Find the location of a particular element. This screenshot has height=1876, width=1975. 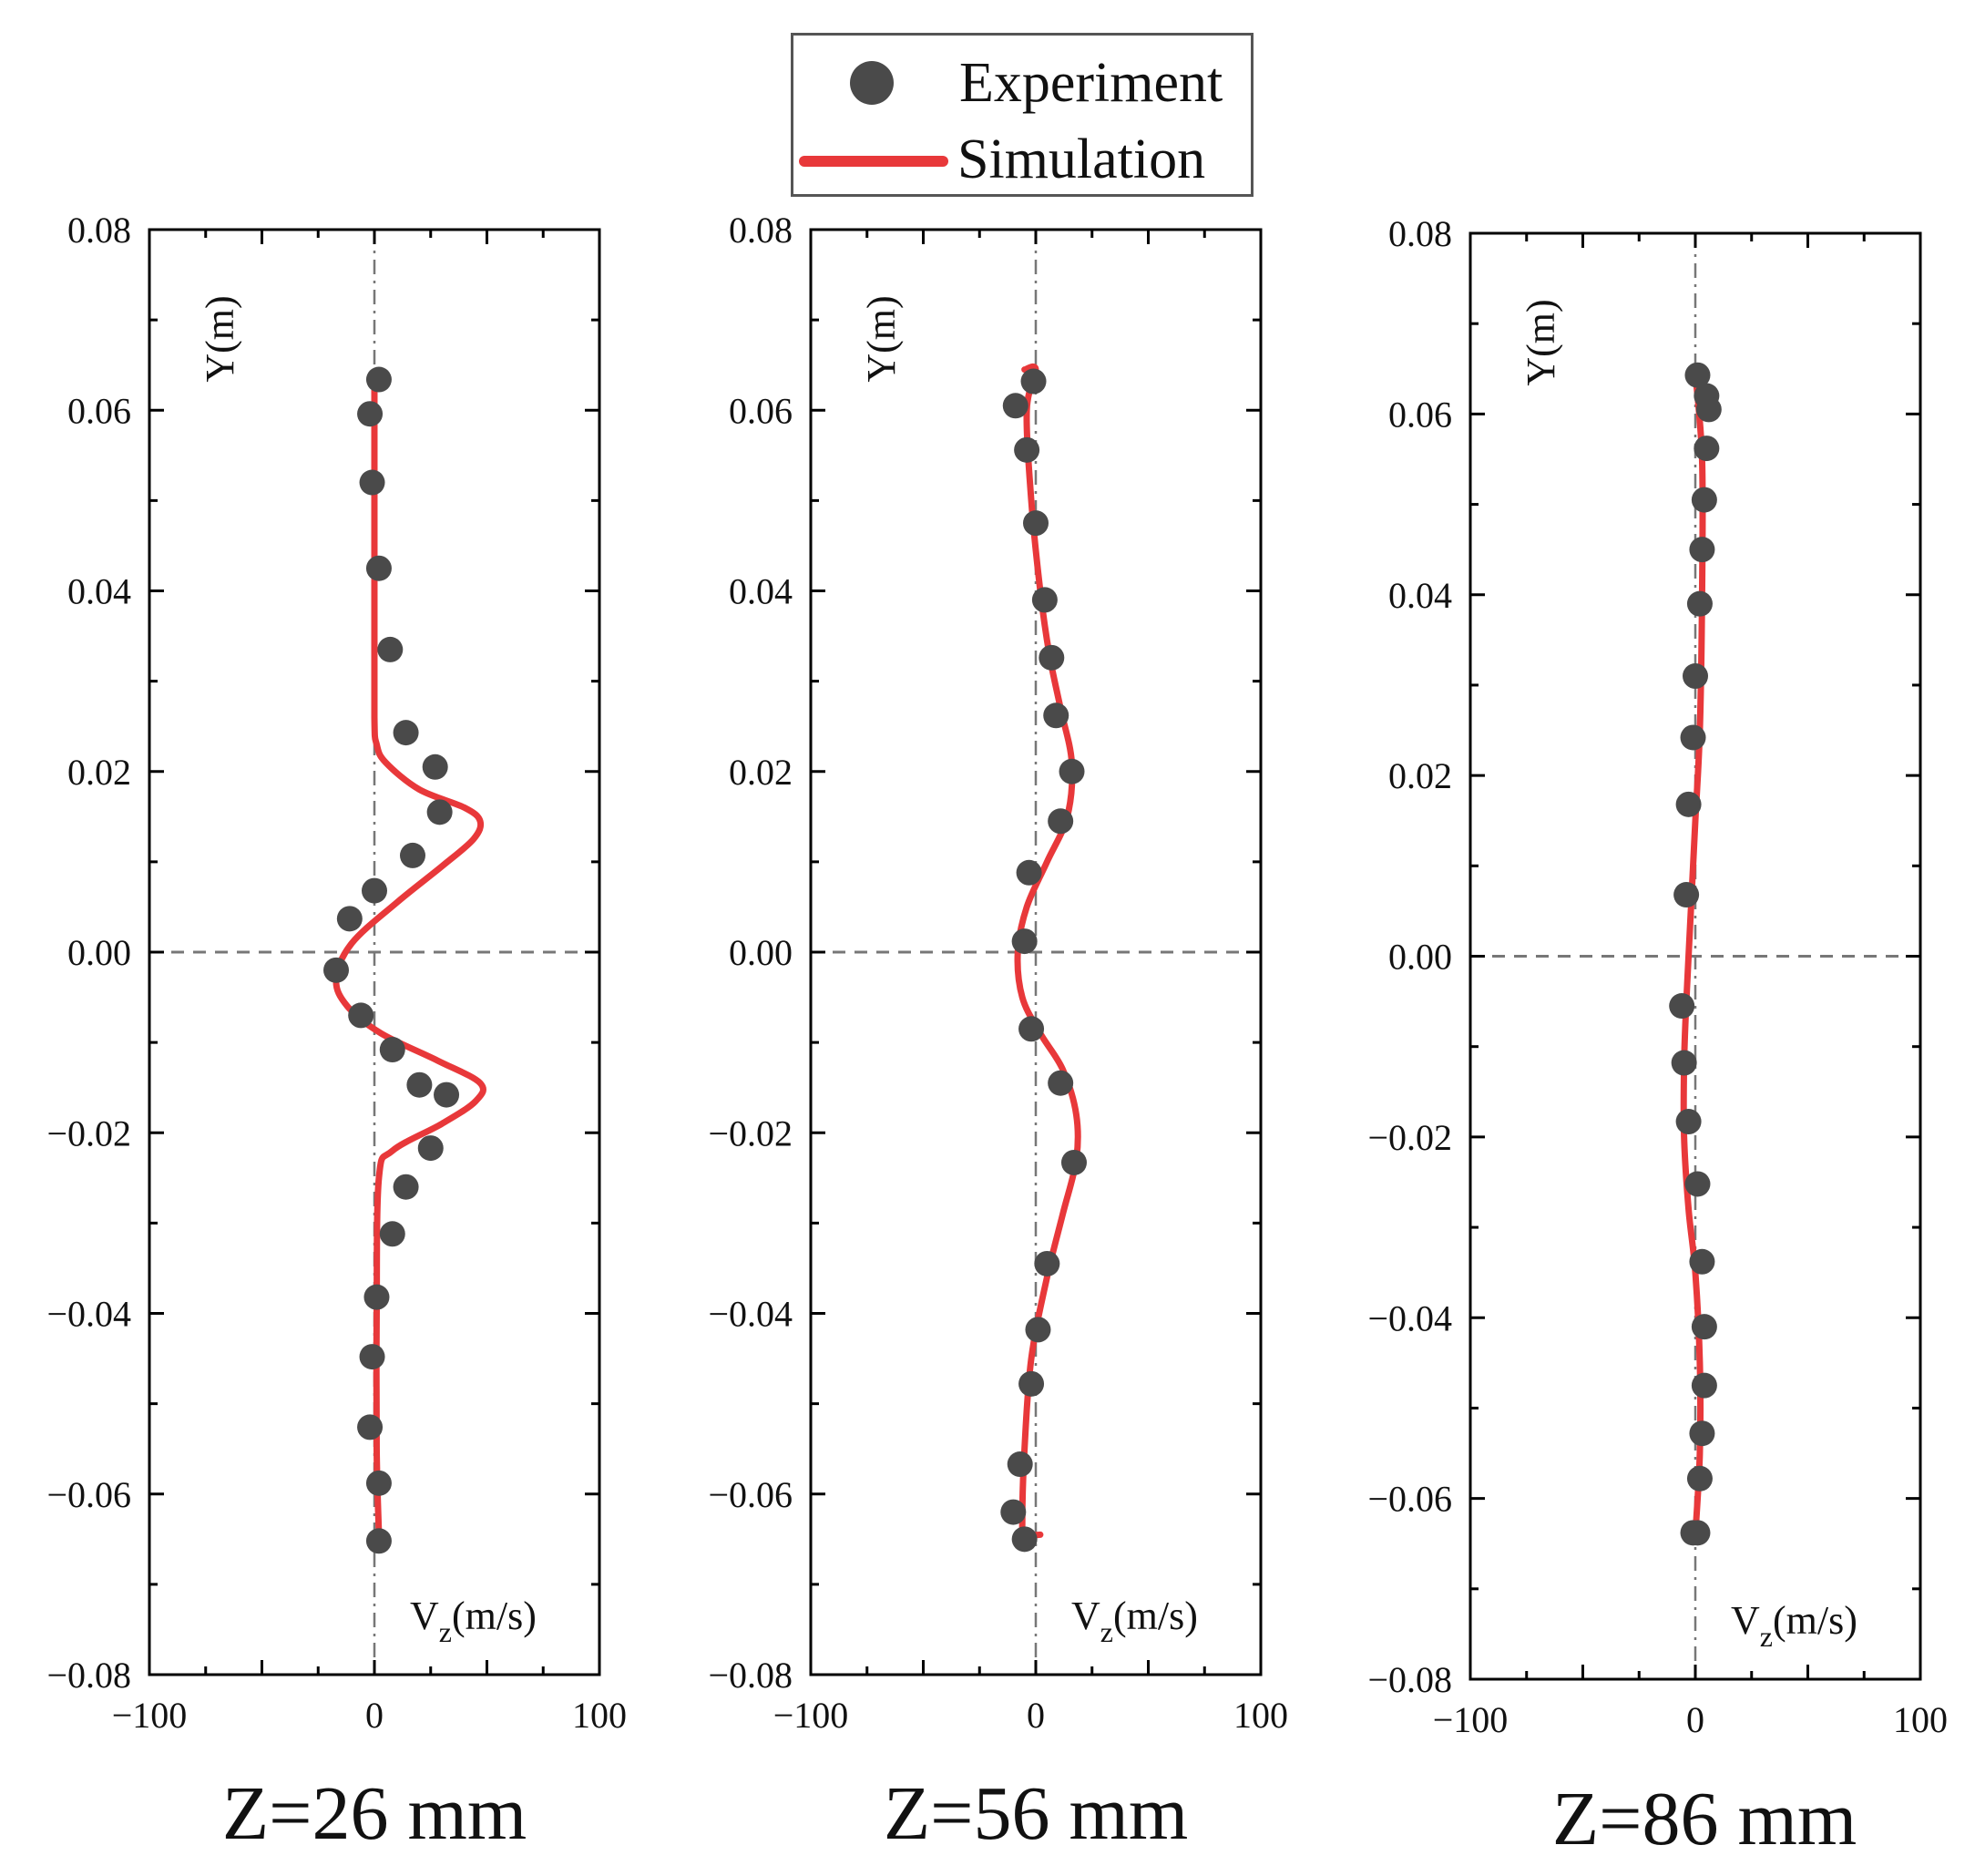

panel-title: Z=26 mm is located at coordinates (374, 1813).